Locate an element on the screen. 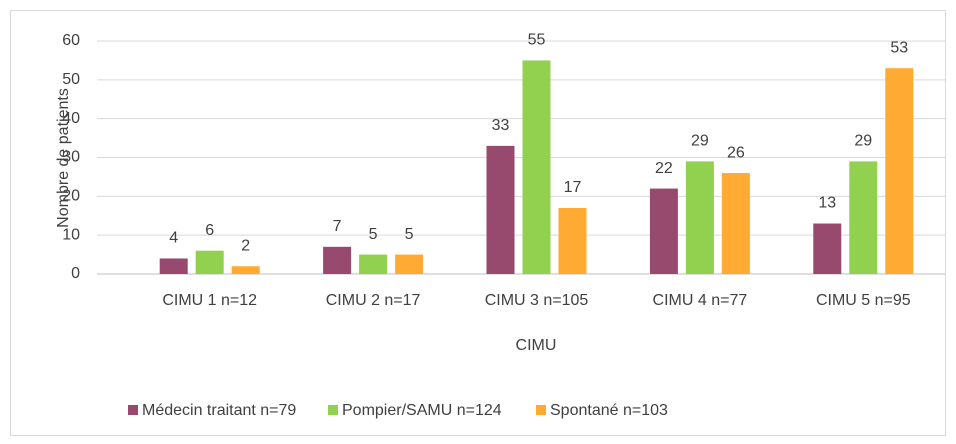  value-label: 33 is located at coordinates (501, 125).